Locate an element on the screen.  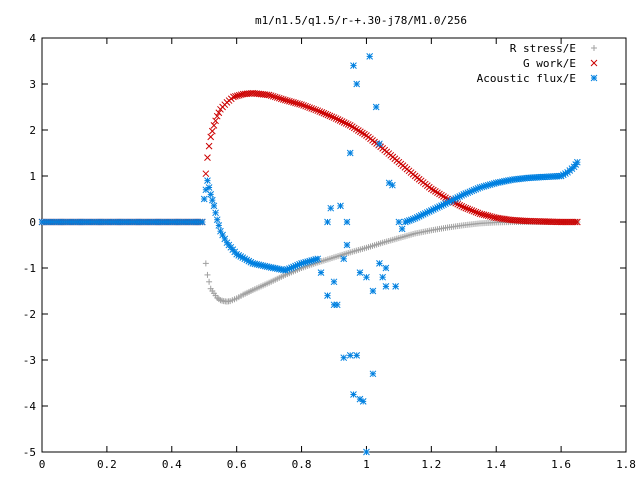
y-tick-label: -3 is located at coordinates (29, 360).